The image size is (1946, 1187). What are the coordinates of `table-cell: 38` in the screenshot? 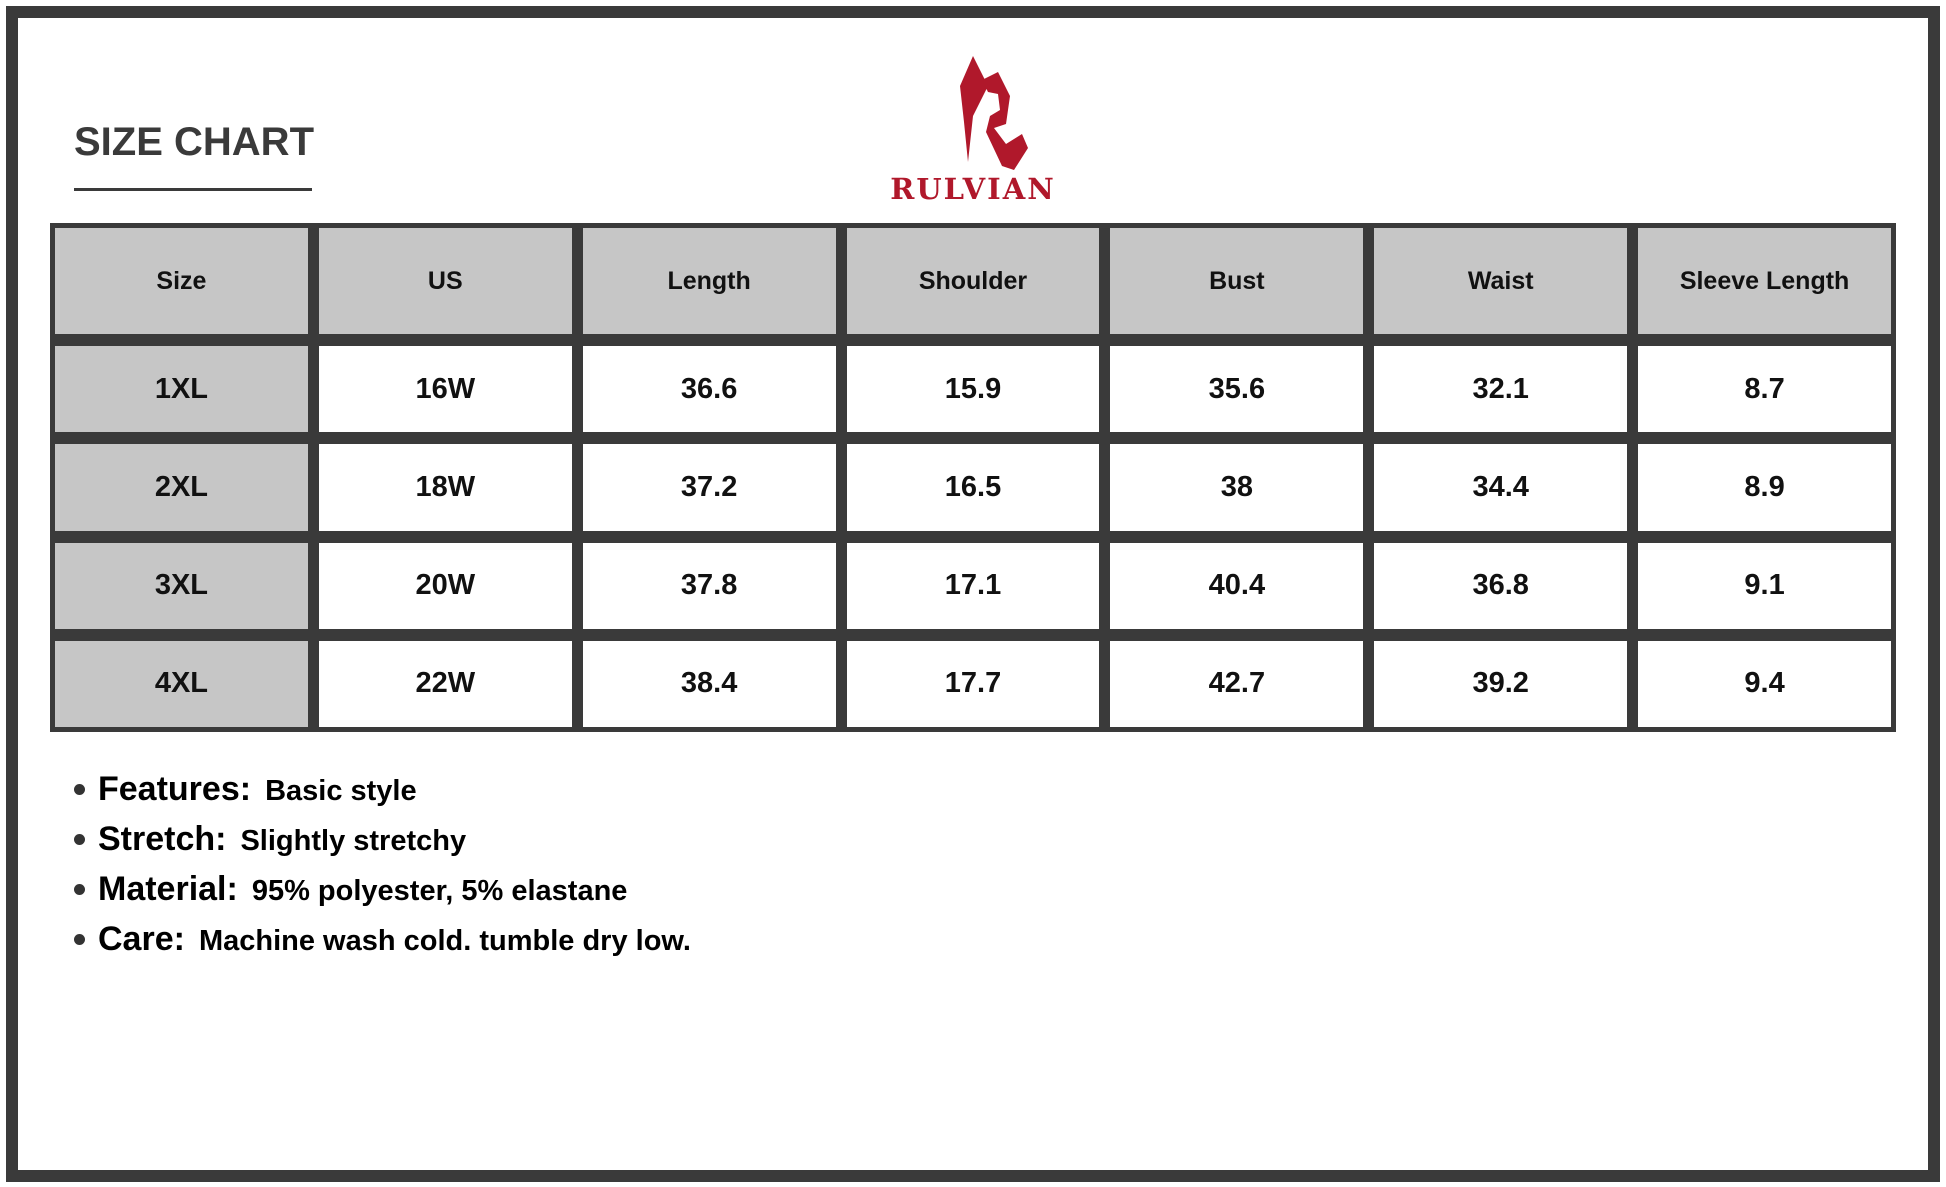 It's located at (1237, 487).